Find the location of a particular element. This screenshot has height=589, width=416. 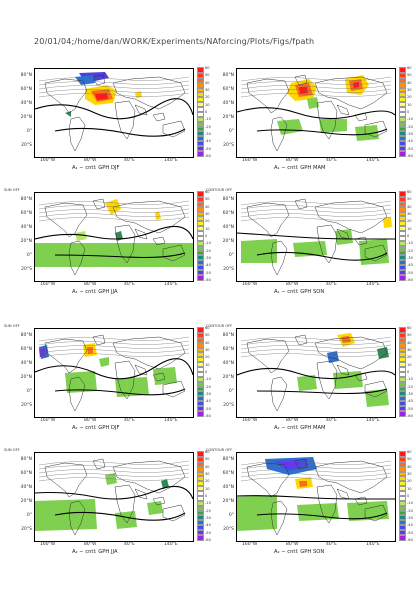

colorbar-label: 10 is located at coordinates (207, 488).